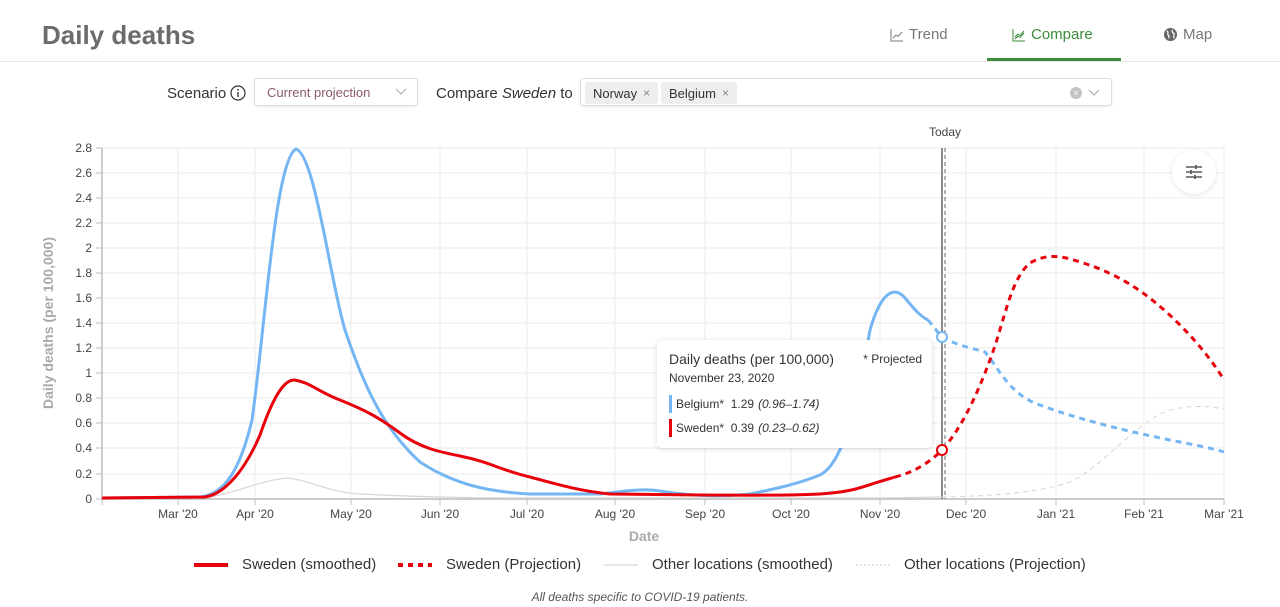 This screenshot has height=607, width=1280. Describe the element at coordinates (440, 514) in the screenshot. I see `svg-text: Jun '20` at that location.